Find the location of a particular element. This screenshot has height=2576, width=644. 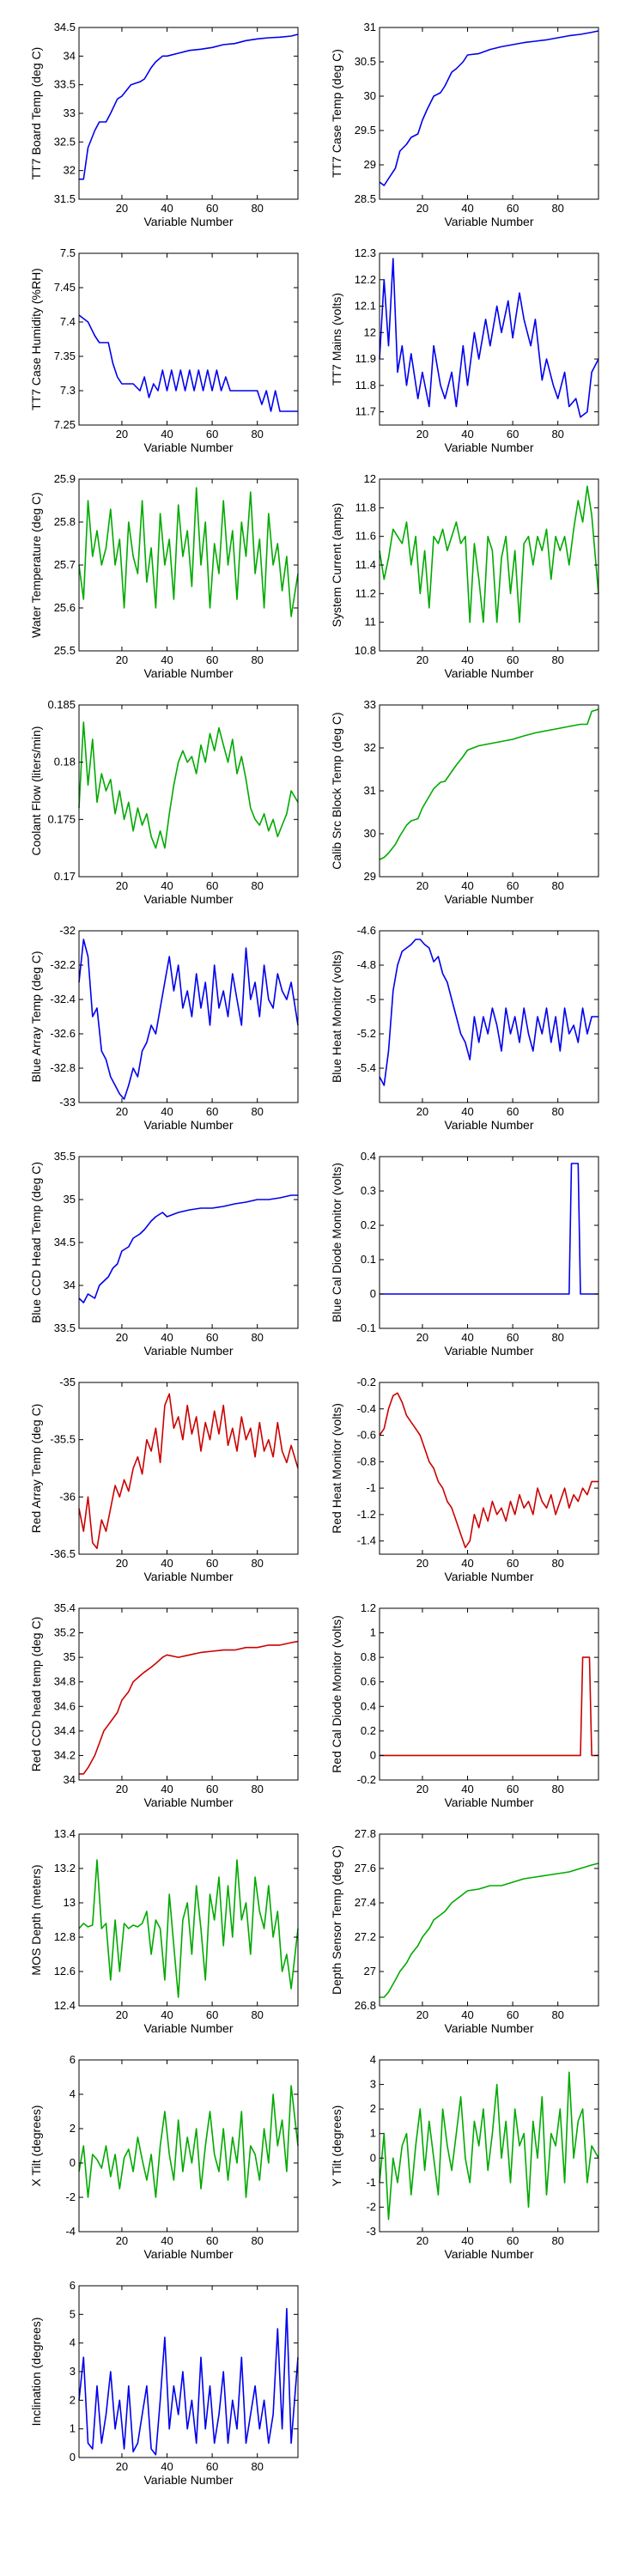

y-tick-label: 11.8 is located at coordinates (366, 507).